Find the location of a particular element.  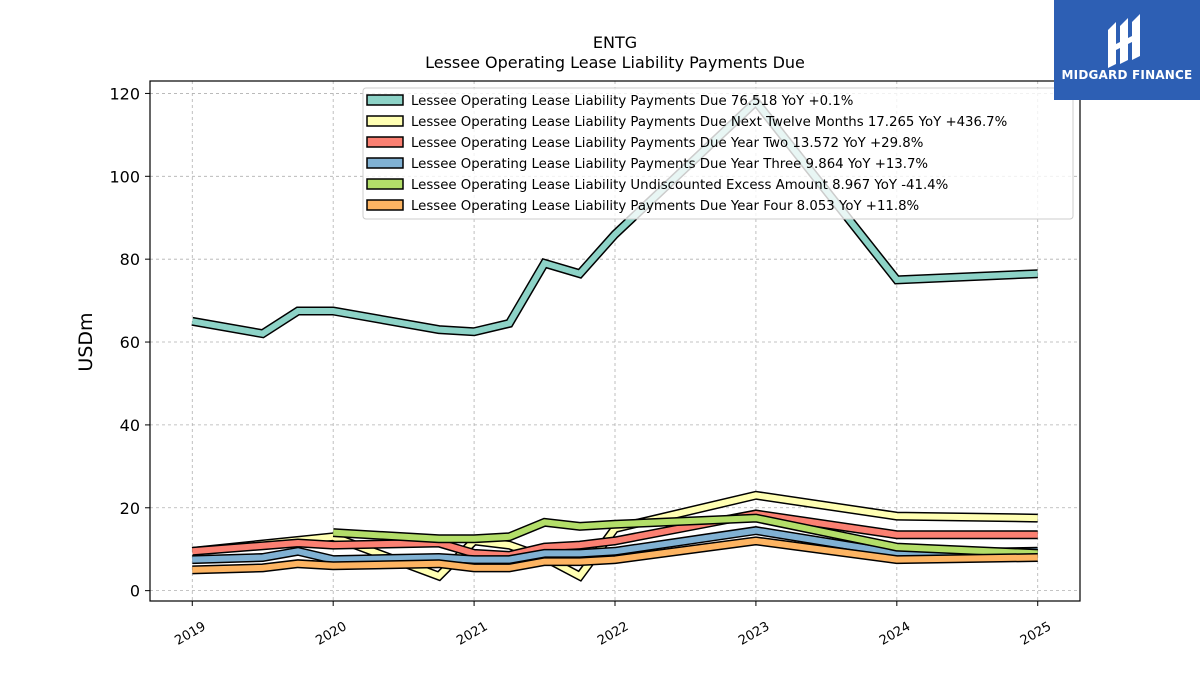

y-tick-label: 0 is located at coordinates (135, 591).